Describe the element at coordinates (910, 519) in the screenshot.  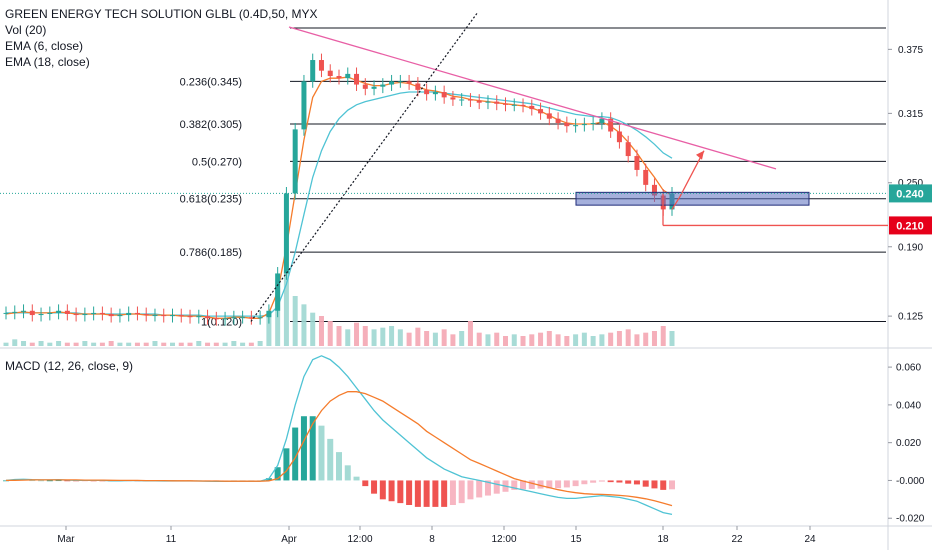
I see `macd-tick-label: -0.020` at that location.